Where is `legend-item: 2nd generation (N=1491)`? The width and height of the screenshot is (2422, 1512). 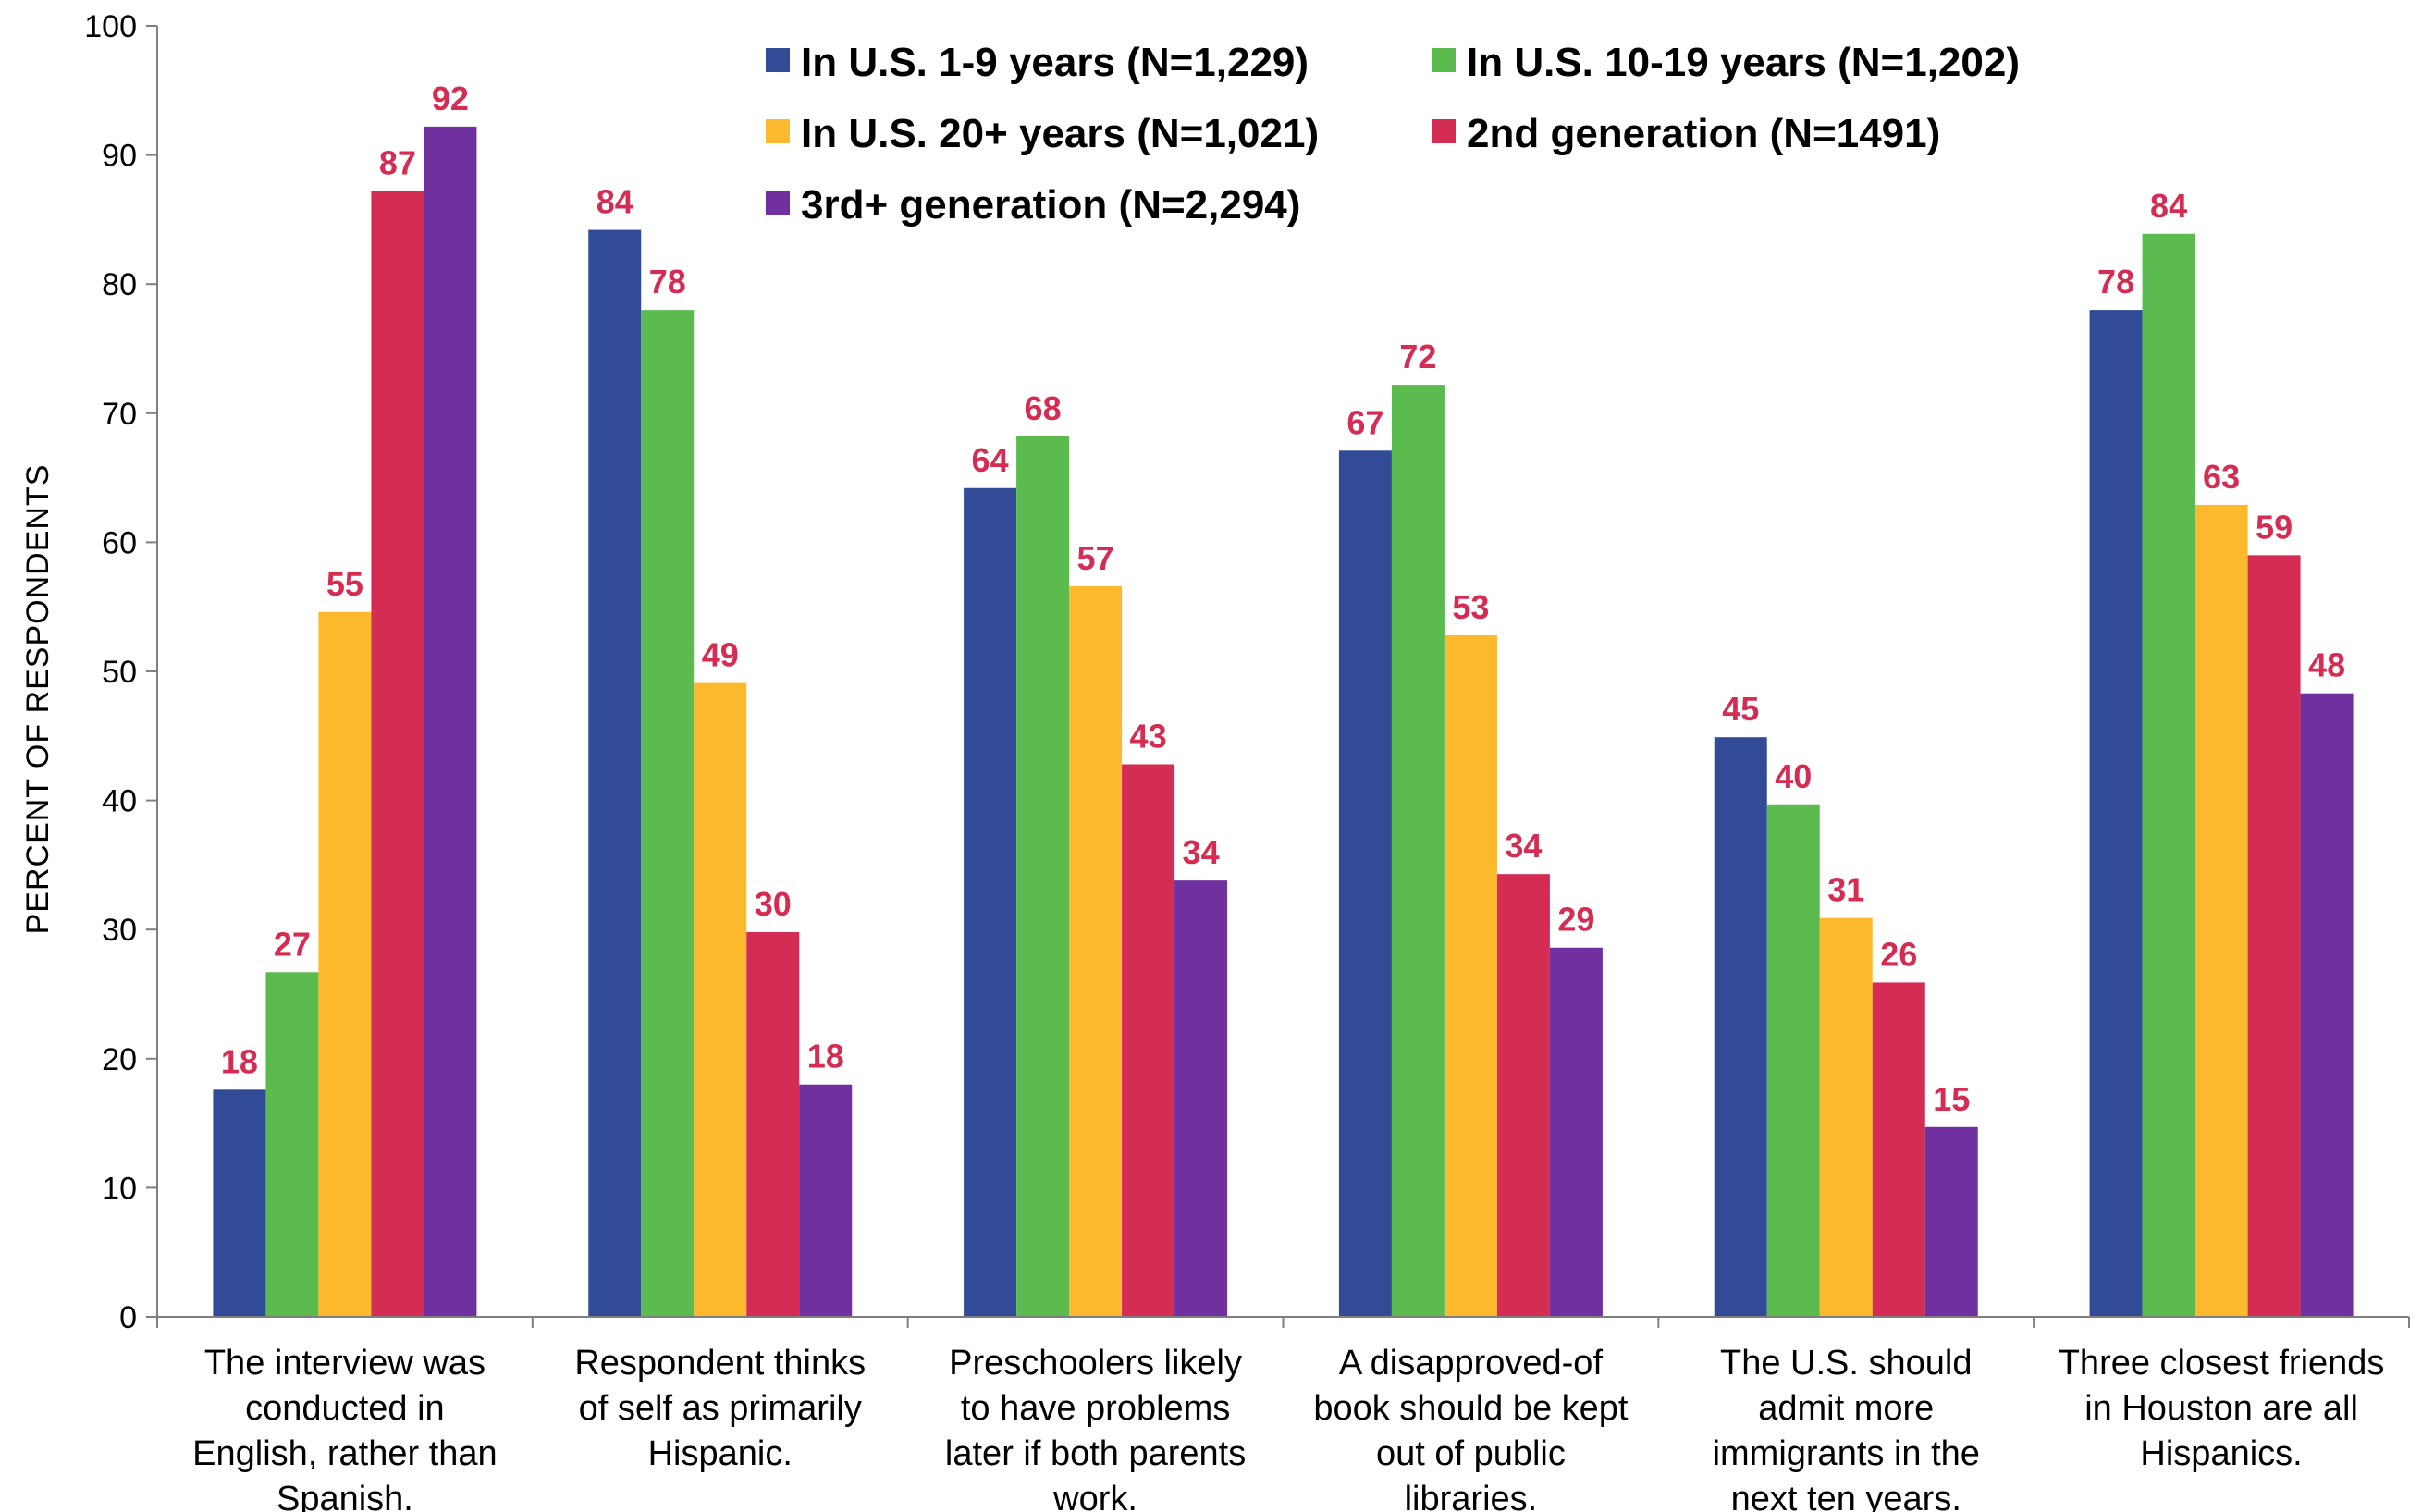 legend-item: 2nd generation (N=1491) is located at coordinates (1686, 133).